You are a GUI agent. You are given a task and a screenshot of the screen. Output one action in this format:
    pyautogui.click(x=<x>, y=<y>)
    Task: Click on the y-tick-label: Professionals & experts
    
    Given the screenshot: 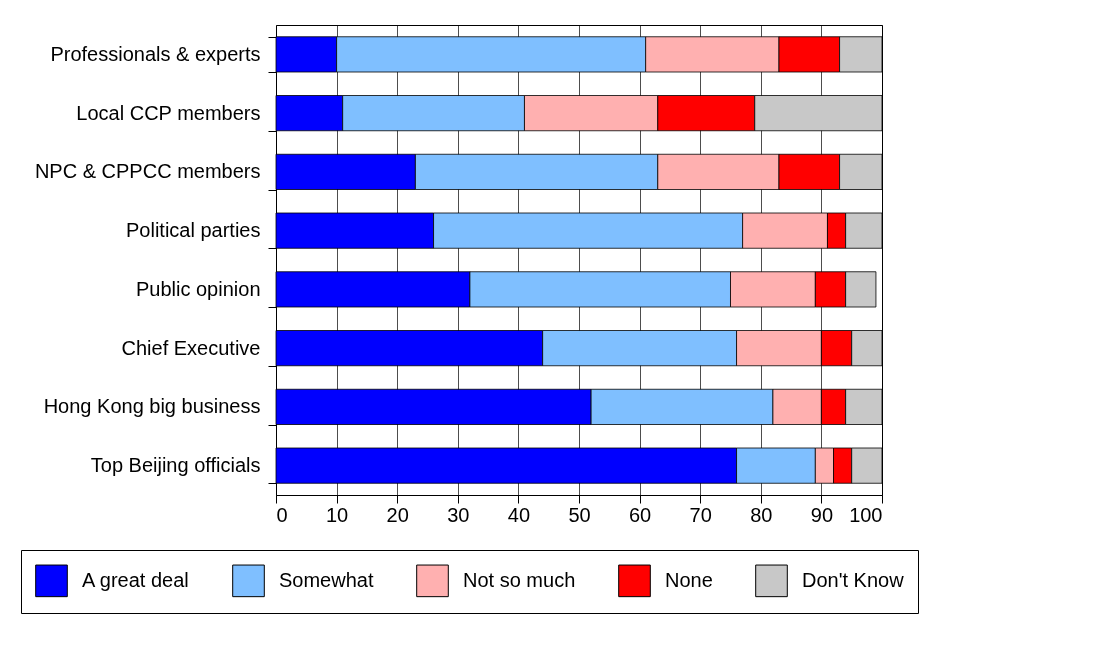 What is the action you would take?
    pyautogui.click(x=155, y=53)
    